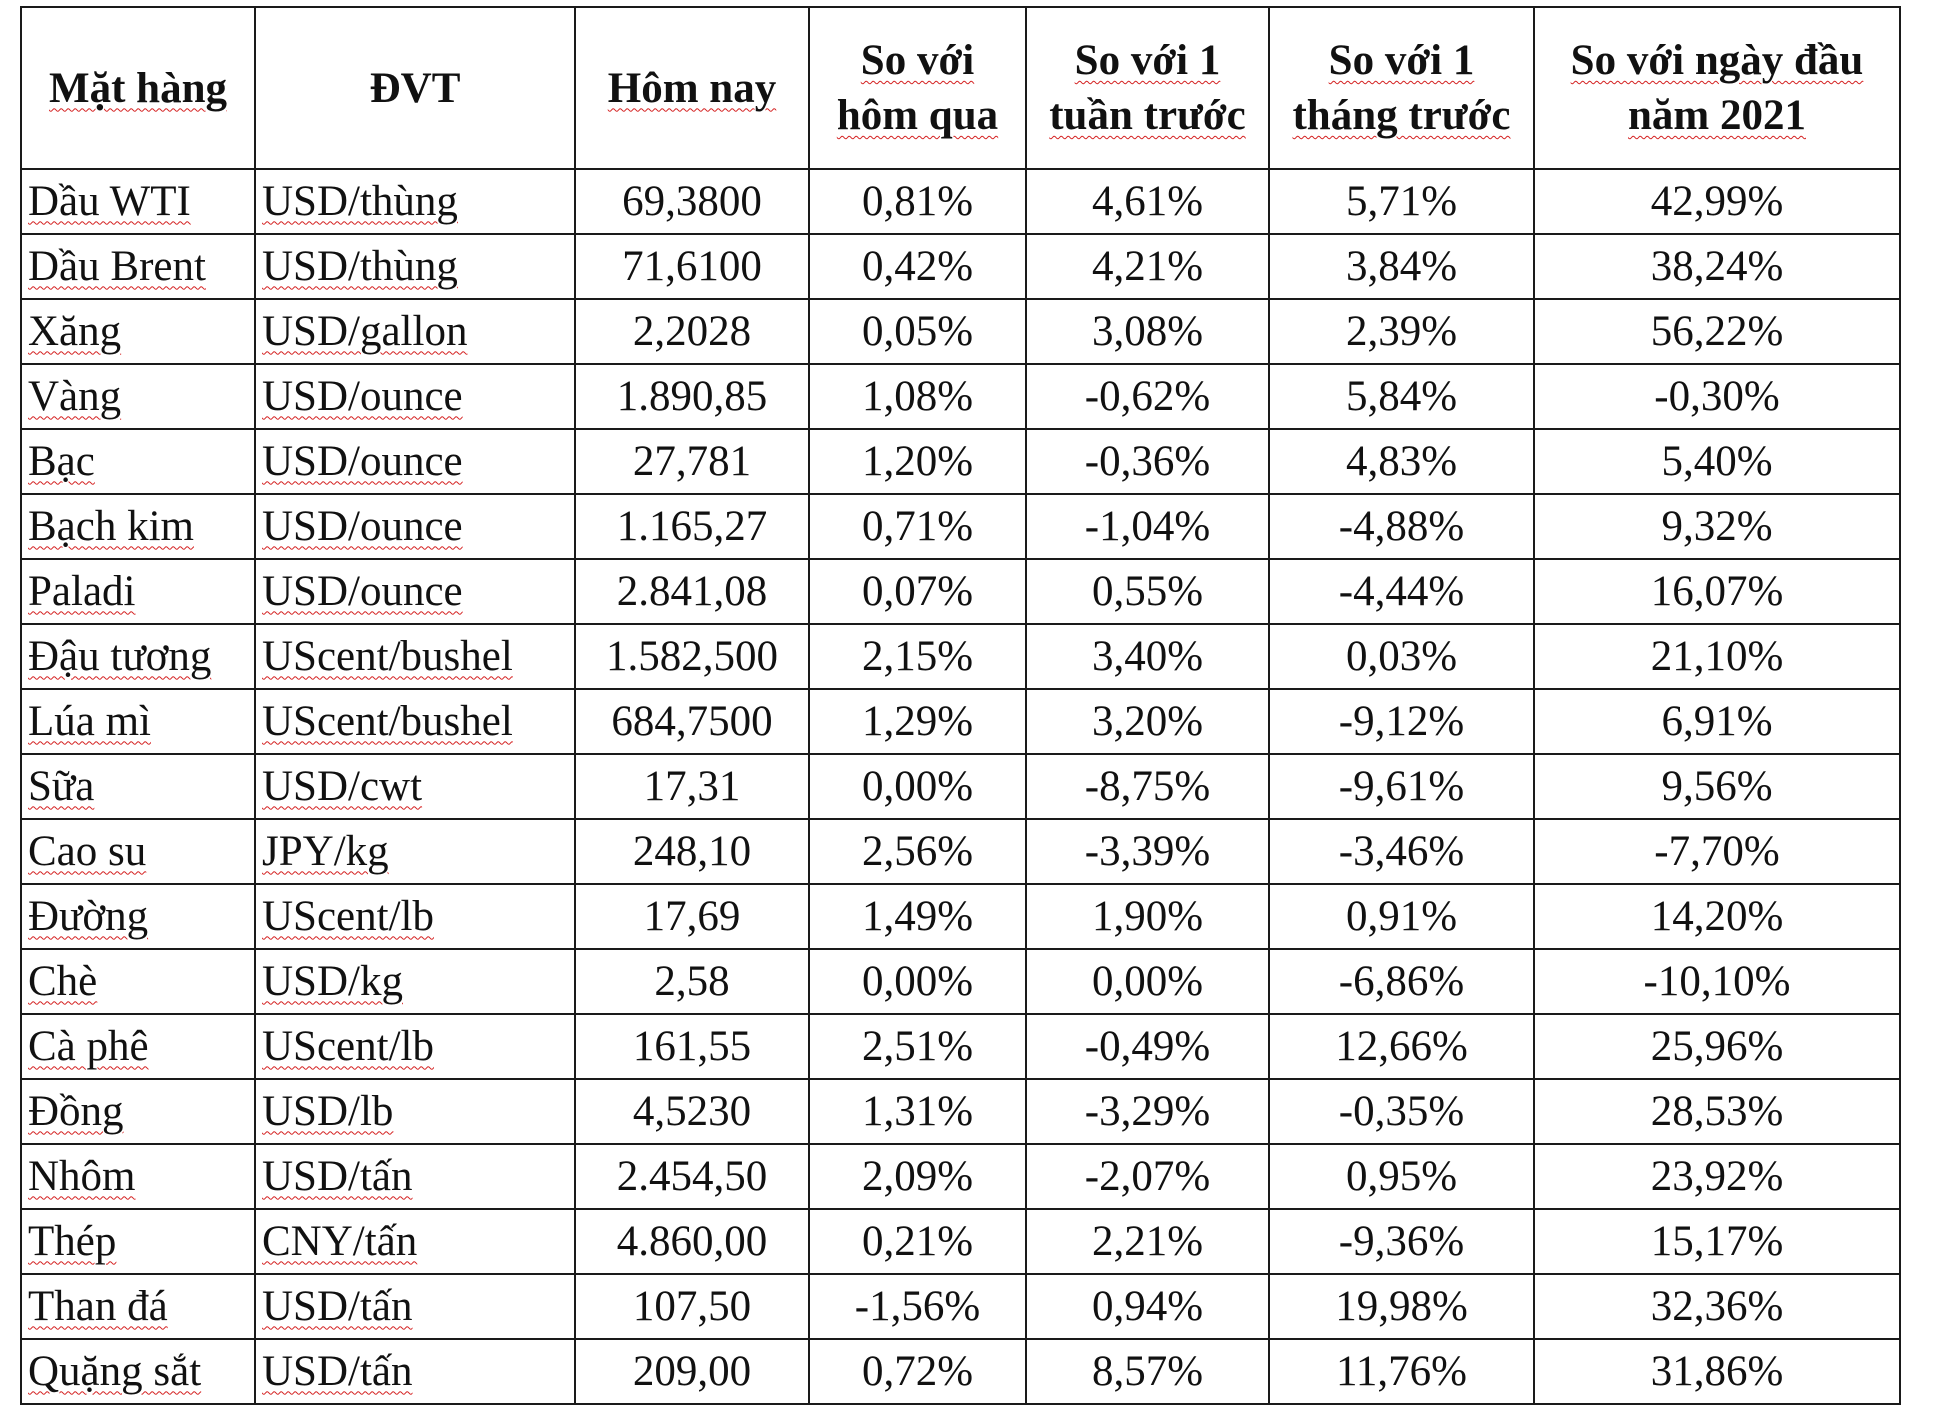  What do you see at coordinates (1401, 396) in the screenshot?
I see `vs-month-cell: 5,84%` at bounding box center [1401, 396].